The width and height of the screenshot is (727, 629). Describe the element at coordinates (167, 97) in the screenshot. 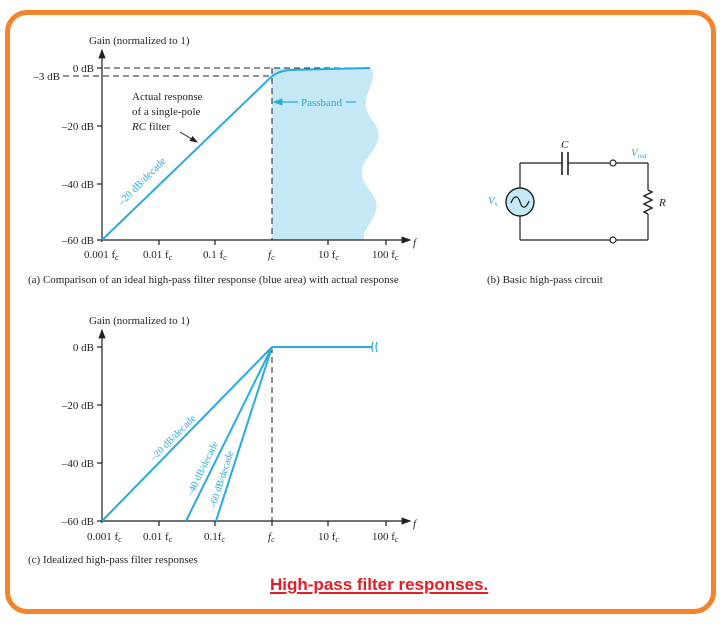

I see `annotation-line1: Actual response` at that location.